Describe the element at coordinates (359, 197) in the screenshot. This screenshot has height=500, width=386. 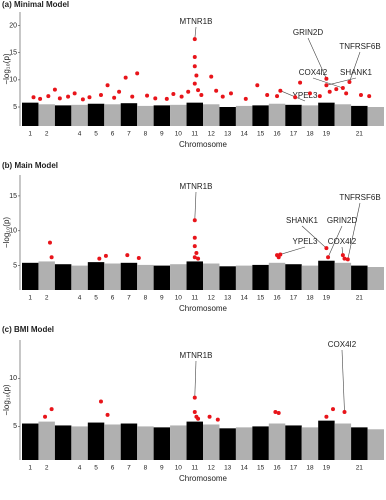
I see `annotation-label: TNFRSF6B` at that location.